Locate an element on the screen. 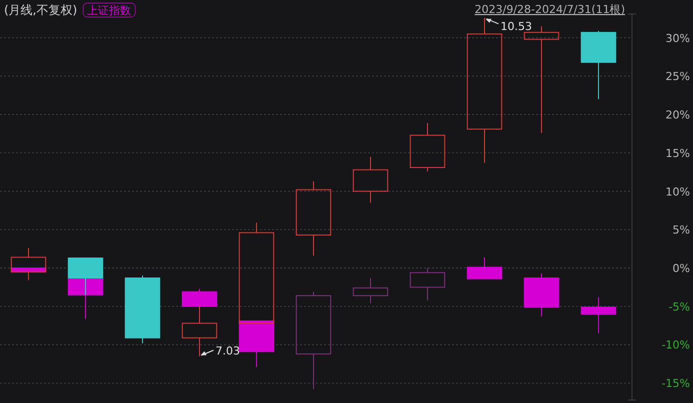 This screenshot has height=403, width=693. y-tick-label: -5% is located at coordinates (679, 307).